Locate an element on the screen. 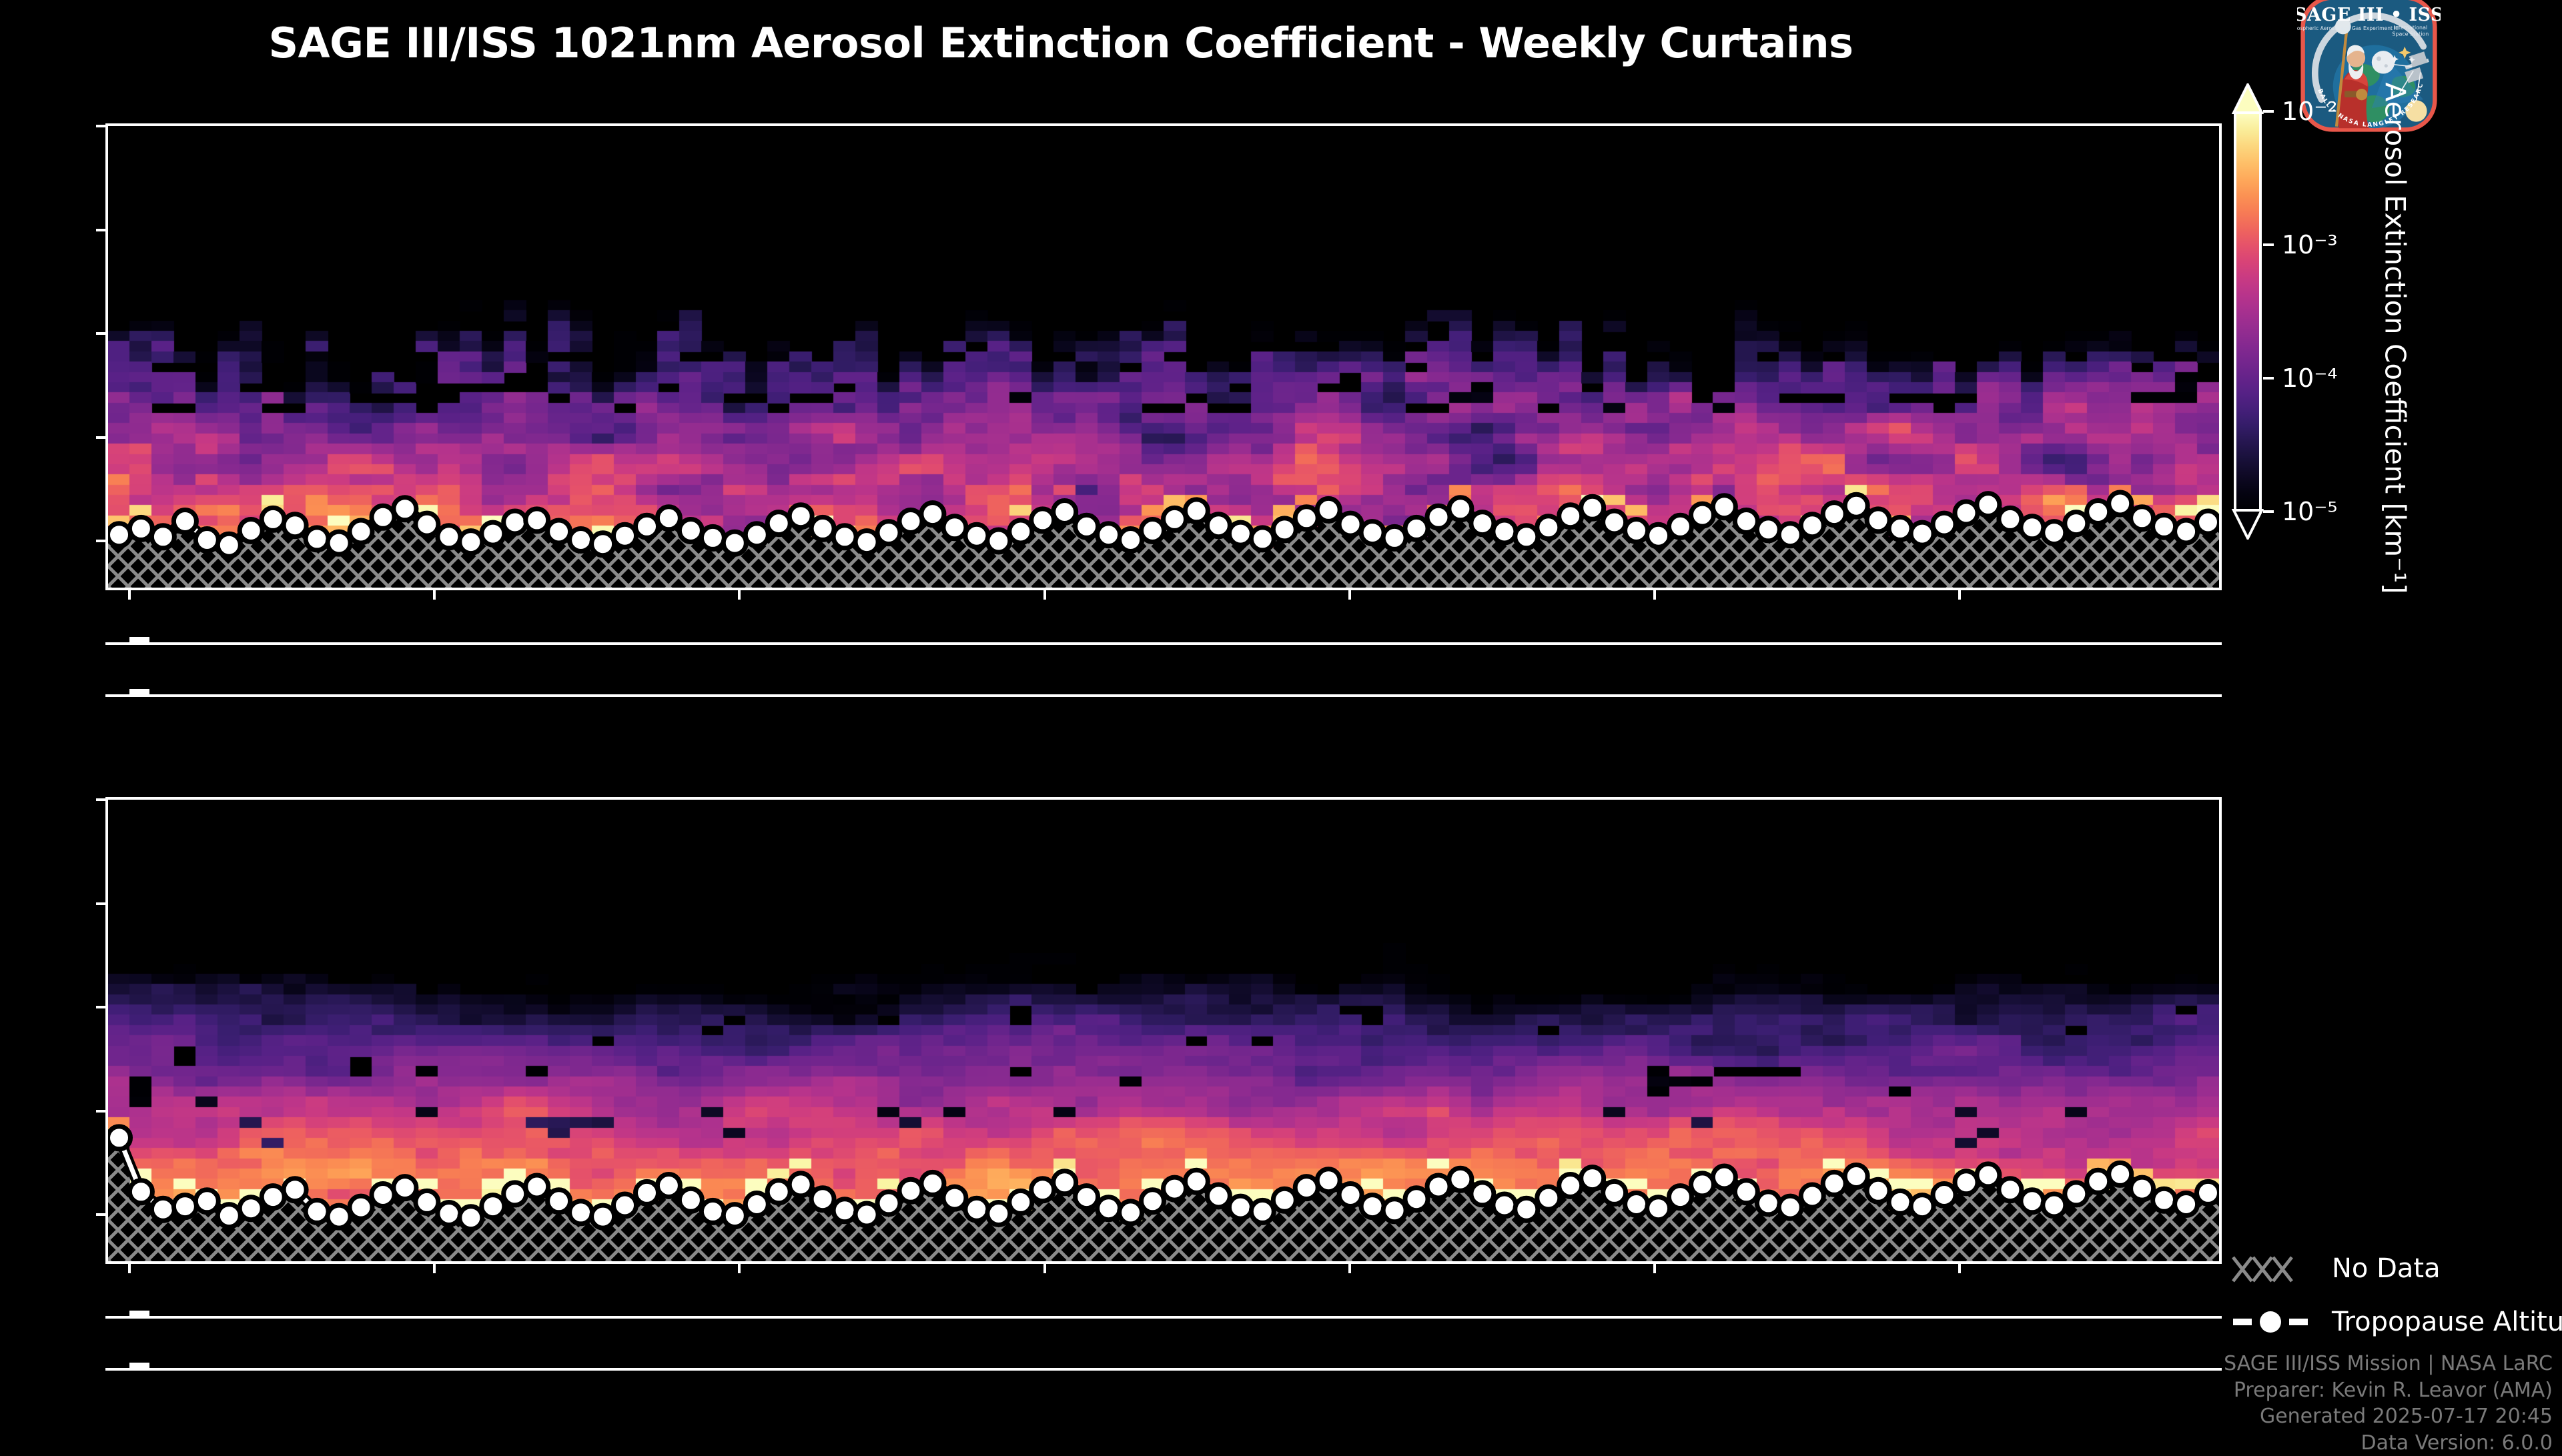 The image size is (2562, 1456). credit-line-generated: Generated 2025-07-17 20:45 is located at coordinates (2406, 1417).